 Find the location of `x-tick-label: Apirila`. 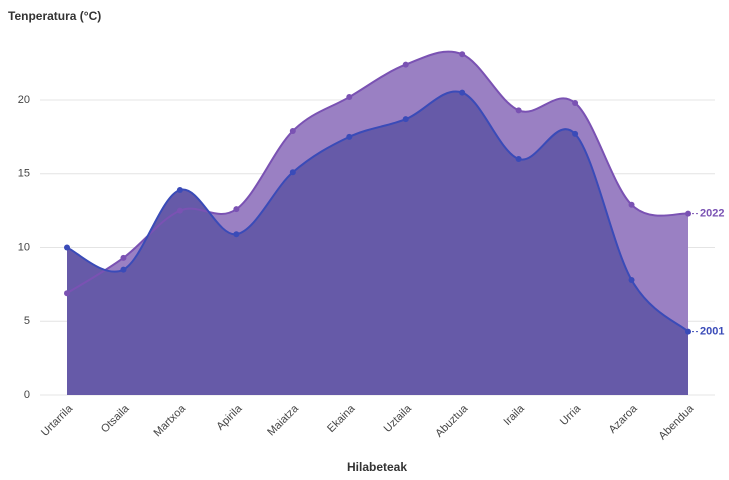

x-tick-label: Apirila is located at coordinates (229, 417).